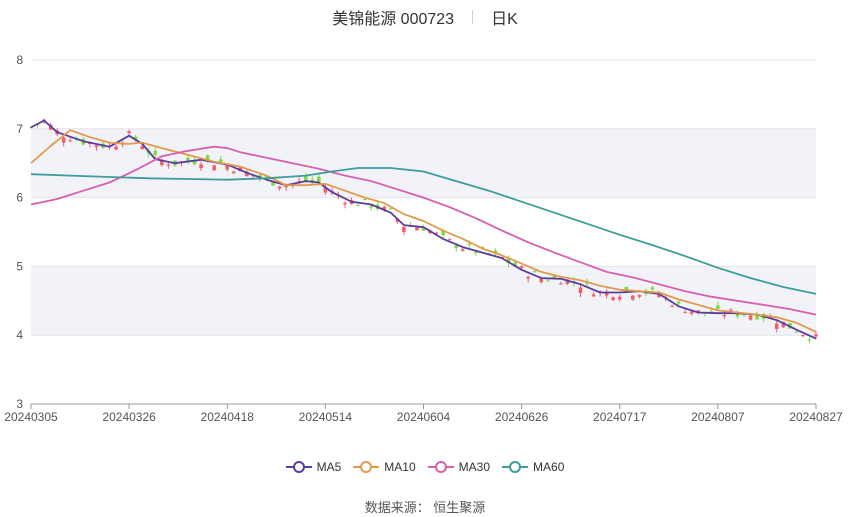 The width and height of the screenshot is (850, 517). I want to click on x-tick-label: 20240626, so click(522, 417).